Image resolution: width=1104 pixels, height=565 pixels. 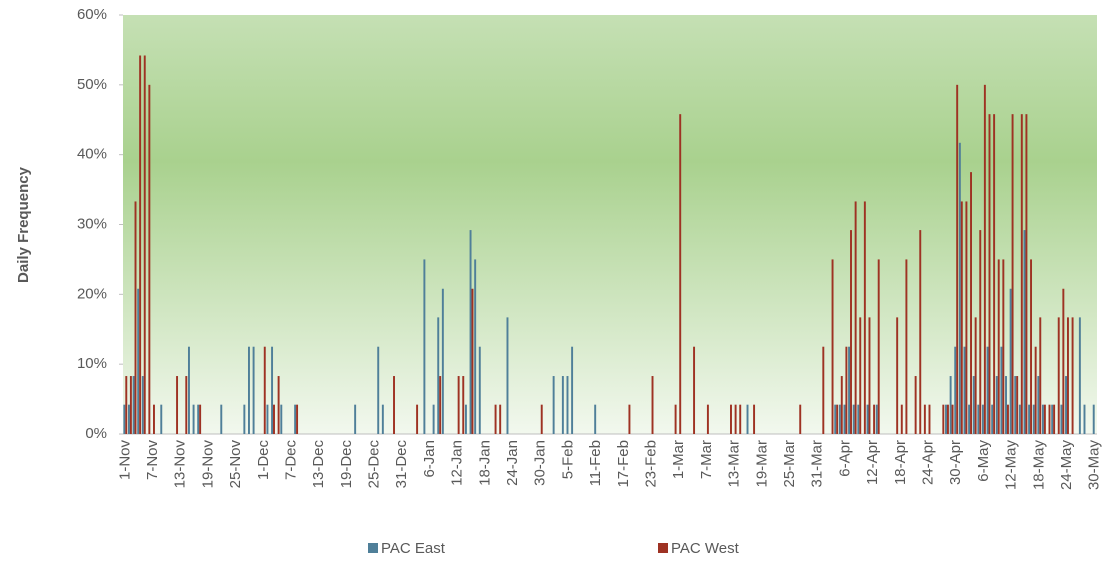 I want to click on x-tick-label: 31-Mar, so click(x=817, y=464).